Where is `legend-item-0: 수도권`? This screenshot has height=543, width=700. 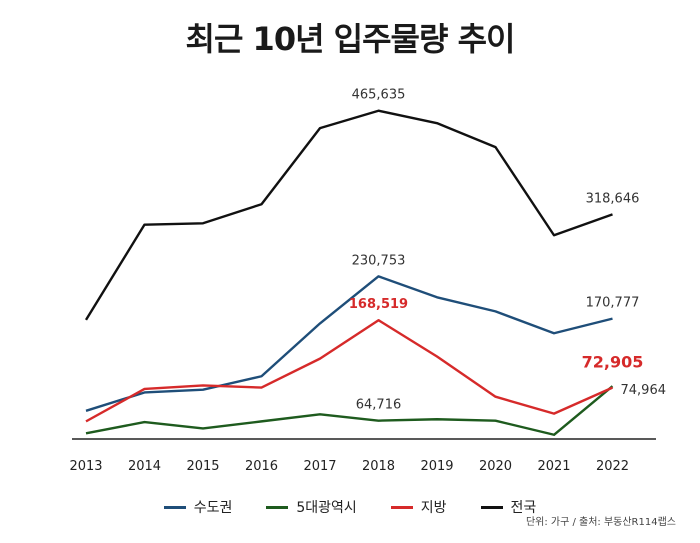 legend-item-0: 수도권 is located at coordinates (198, 507).